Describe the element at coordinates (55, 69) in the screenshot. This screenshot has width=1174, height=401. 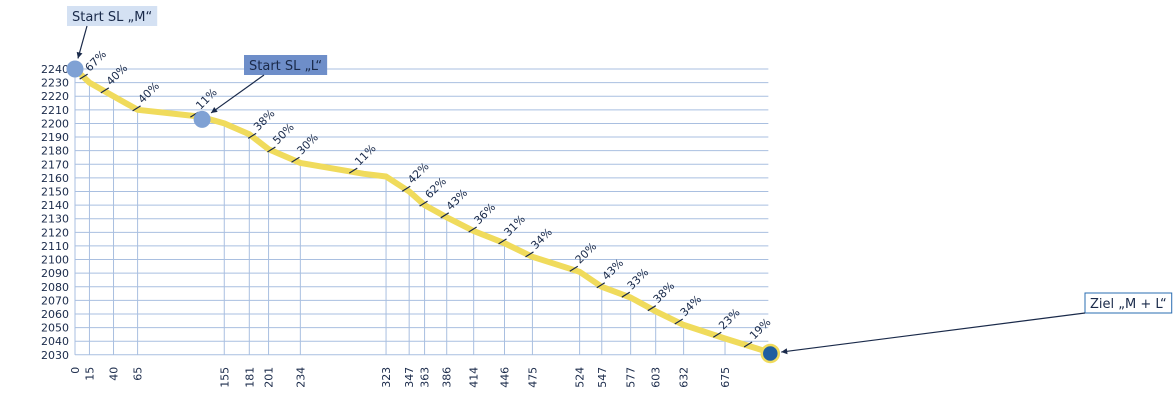
I see `y-tick-label: 2240` at that location.